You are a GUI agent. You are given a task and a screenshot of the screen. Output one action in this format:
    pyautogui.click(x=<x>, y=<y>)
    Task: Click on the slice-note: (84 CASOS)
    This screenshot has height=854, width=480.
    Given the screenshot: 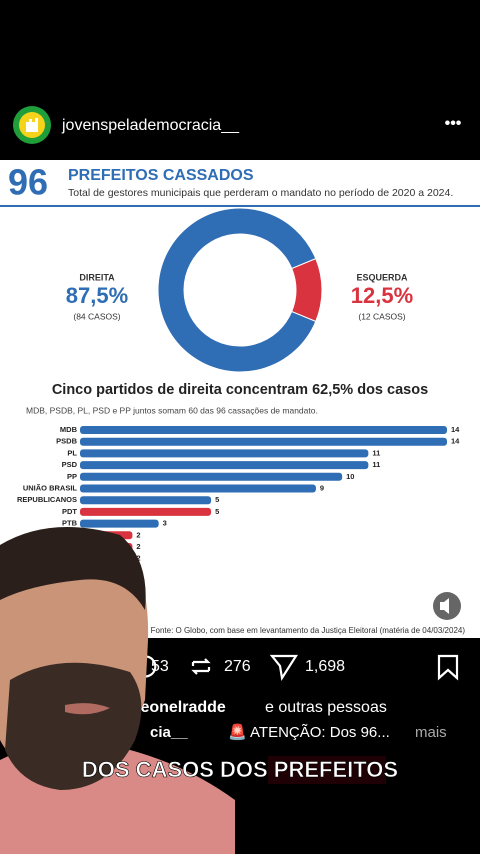 What is the action you would take?
    pyautogui.click(x=96, y=316)
    